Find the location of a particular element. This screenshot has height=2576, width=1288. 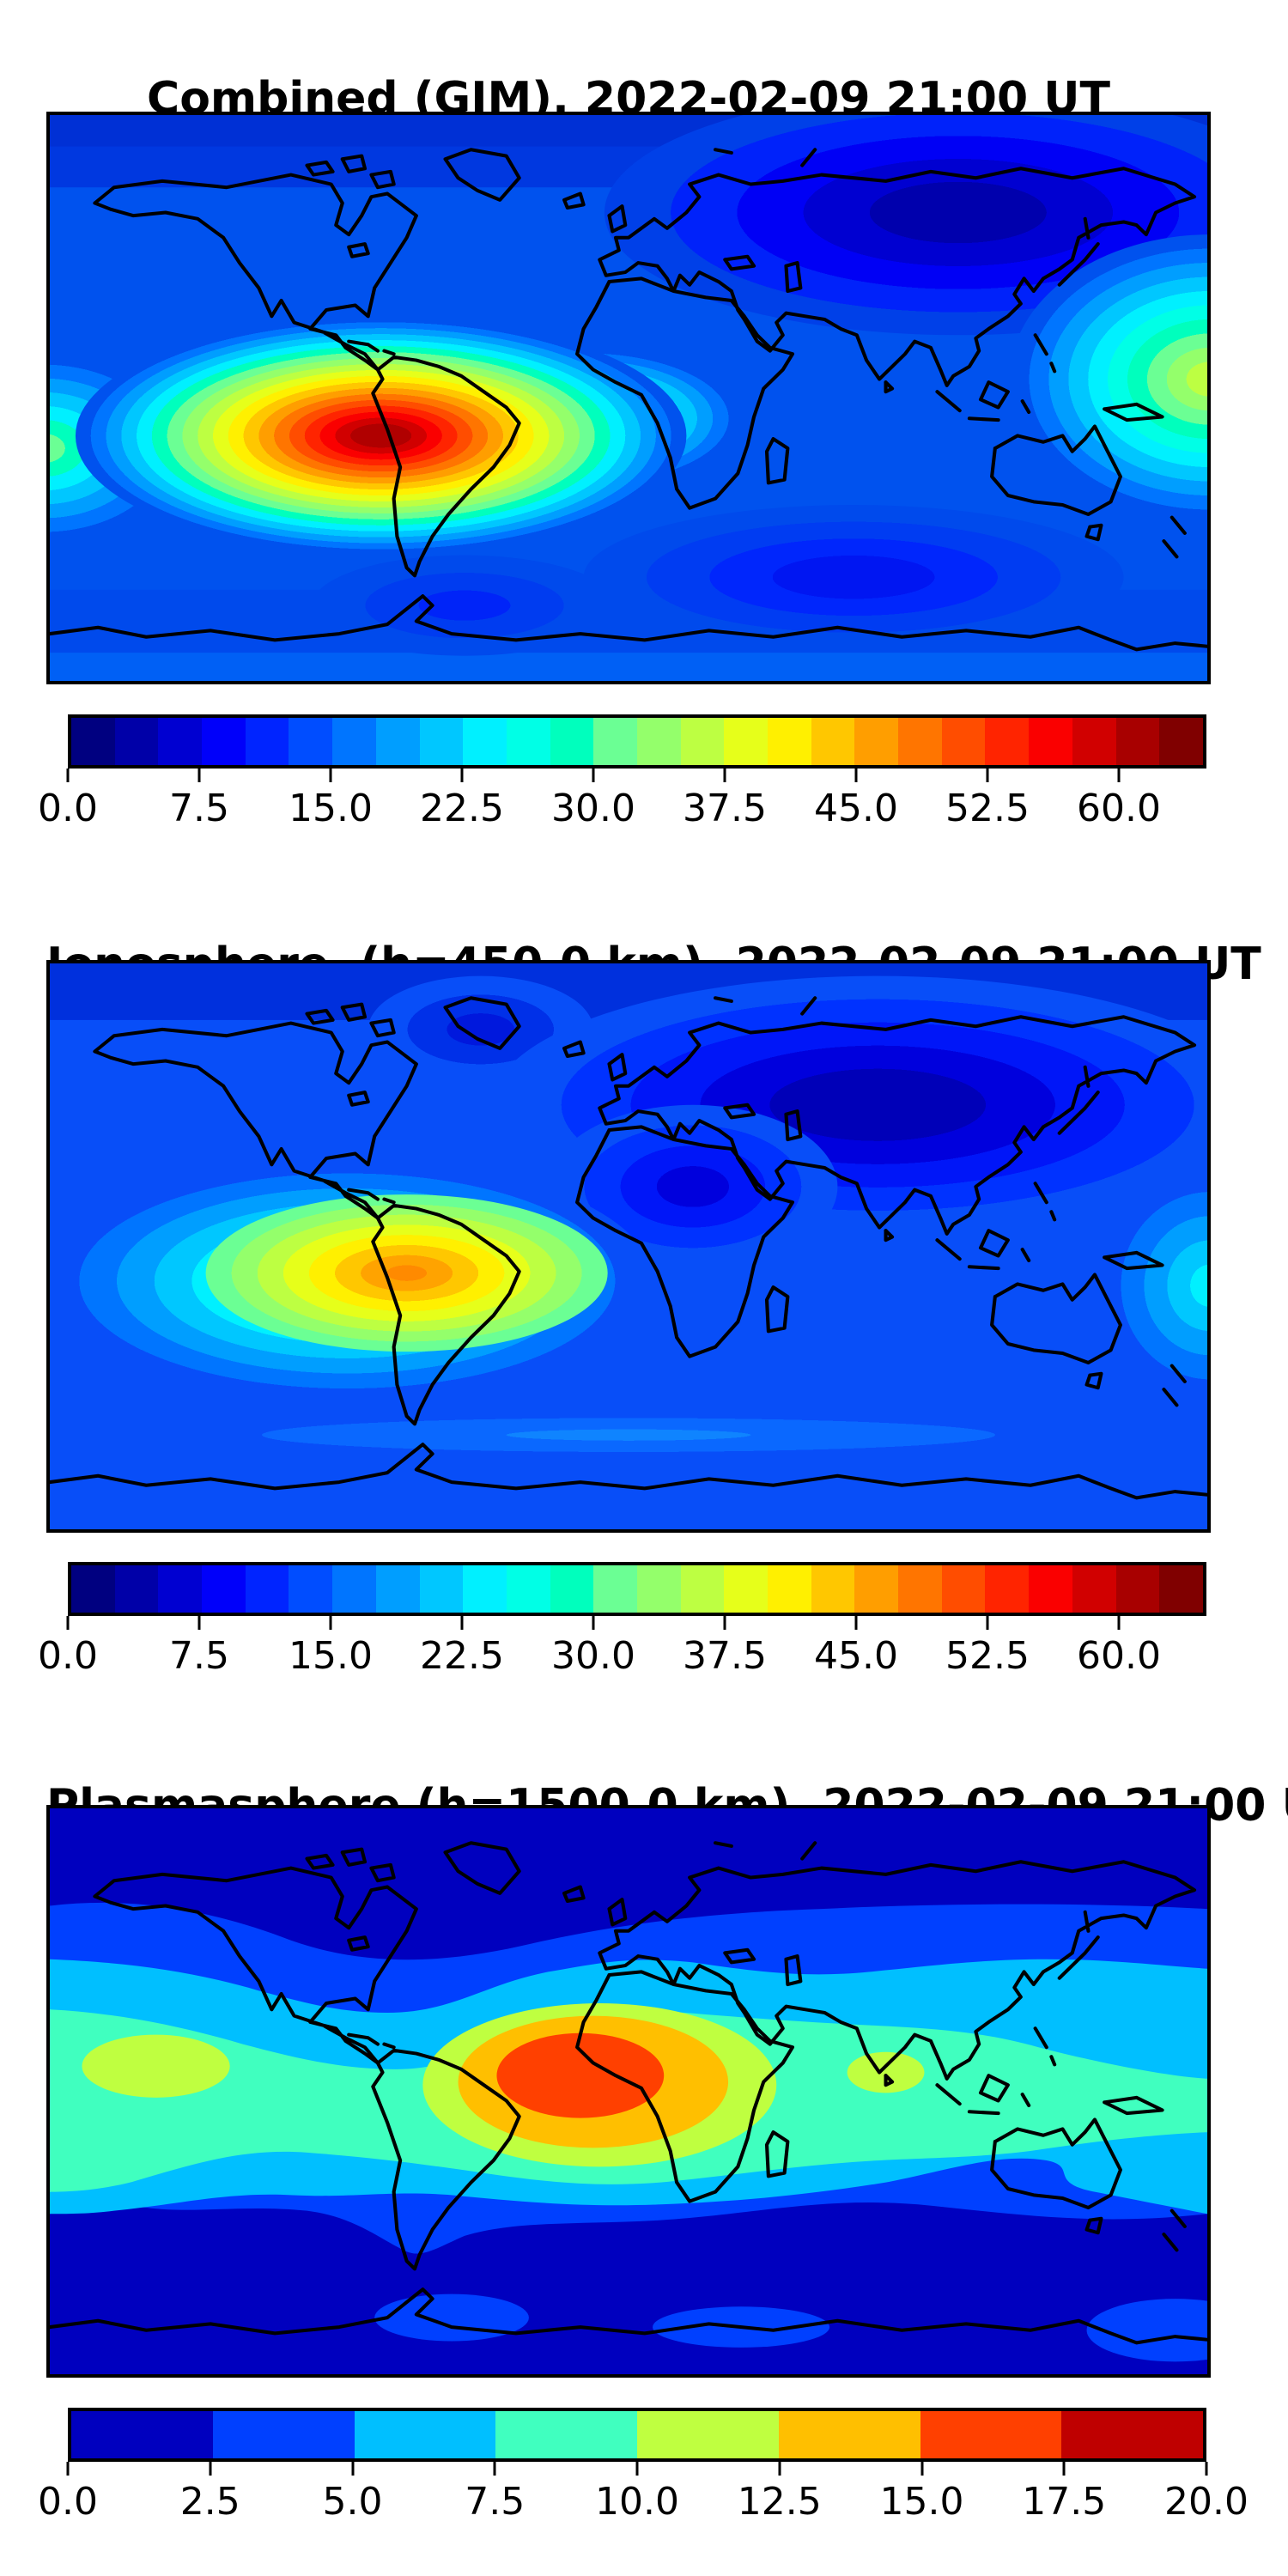

colorbar-tick-label: 17.5 is located at coordinates (1064, 2502).